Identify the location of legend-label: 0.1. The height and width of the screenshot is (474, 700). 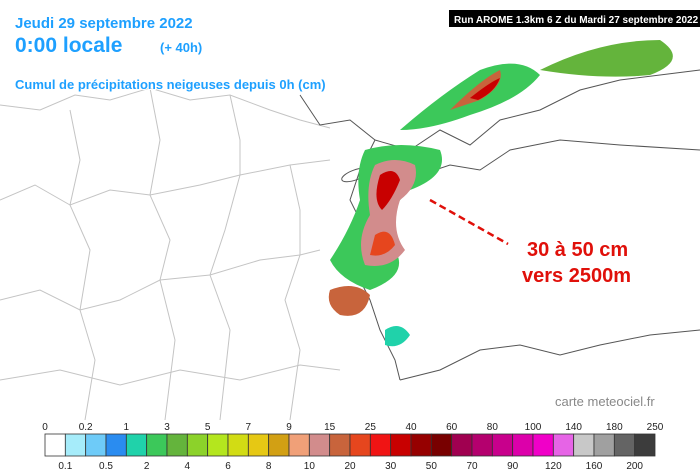
(65, 466).